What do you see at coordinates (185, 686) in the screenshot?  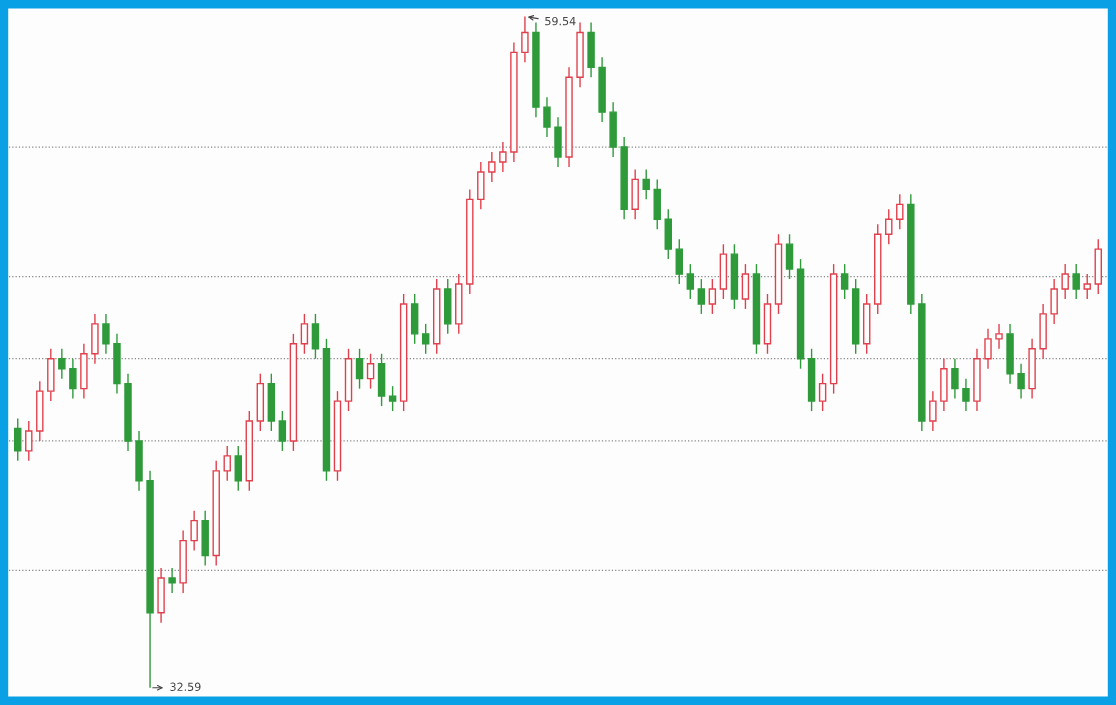 I see `annotation: 32.59` at bounding box center [185, 686].